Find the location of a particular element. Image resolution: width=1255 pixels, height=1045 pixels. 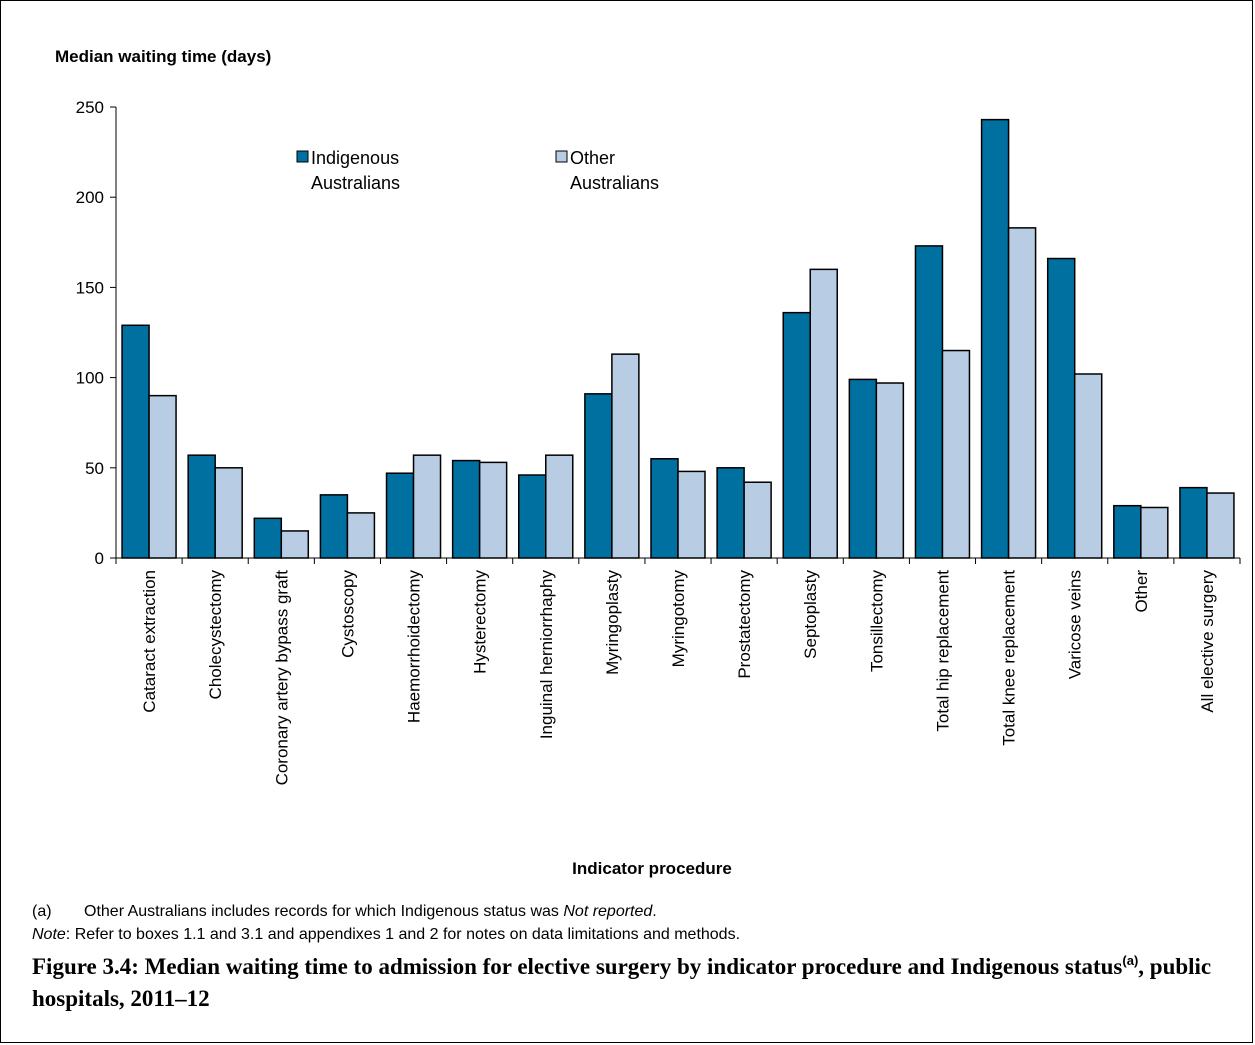

footnote-a-mark: (a) is located at coordinates (42, 911).